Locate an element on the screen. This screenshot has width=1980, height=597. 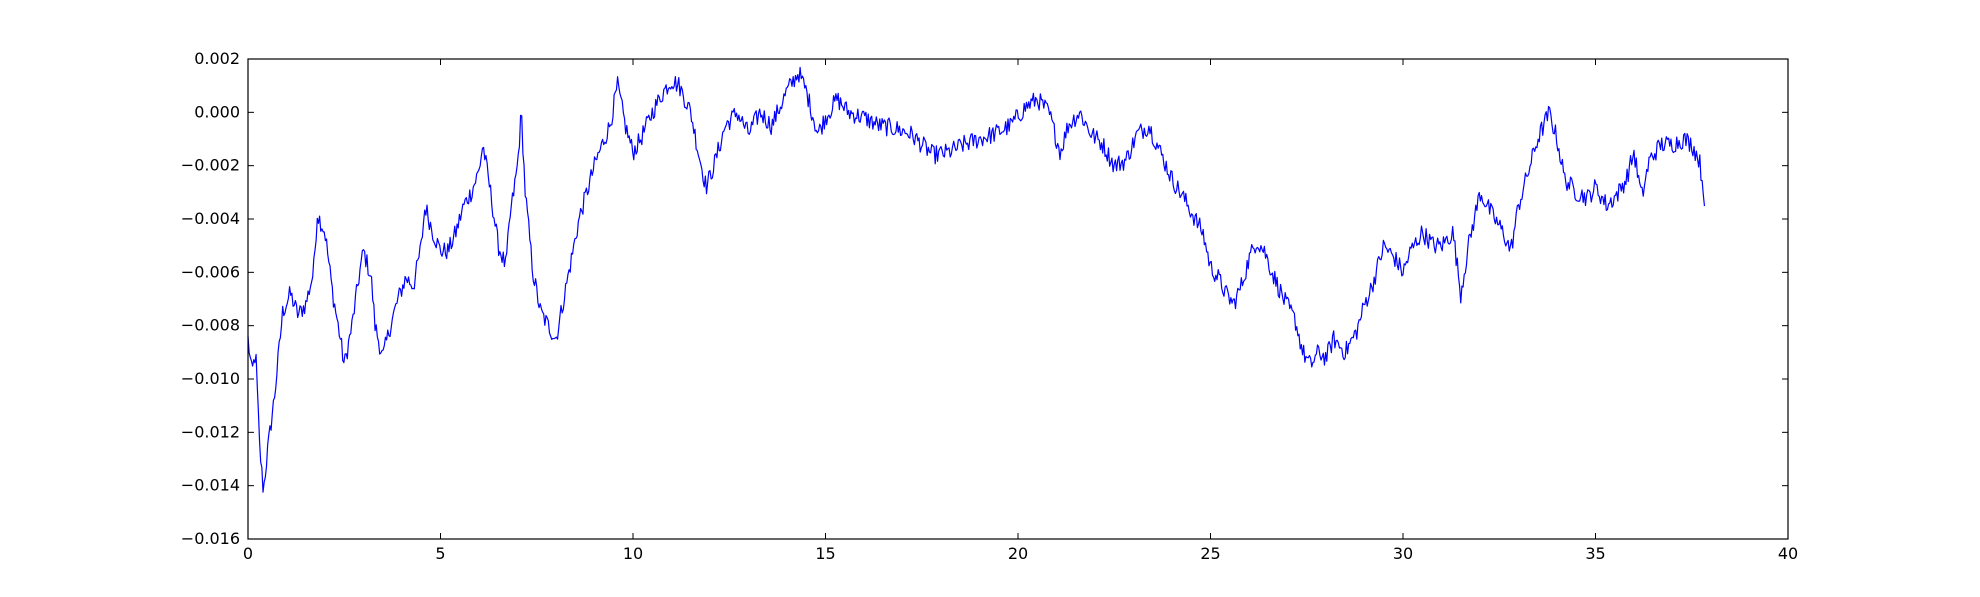
y-tick-label: −0.010 is located at coordinates (210, 378).